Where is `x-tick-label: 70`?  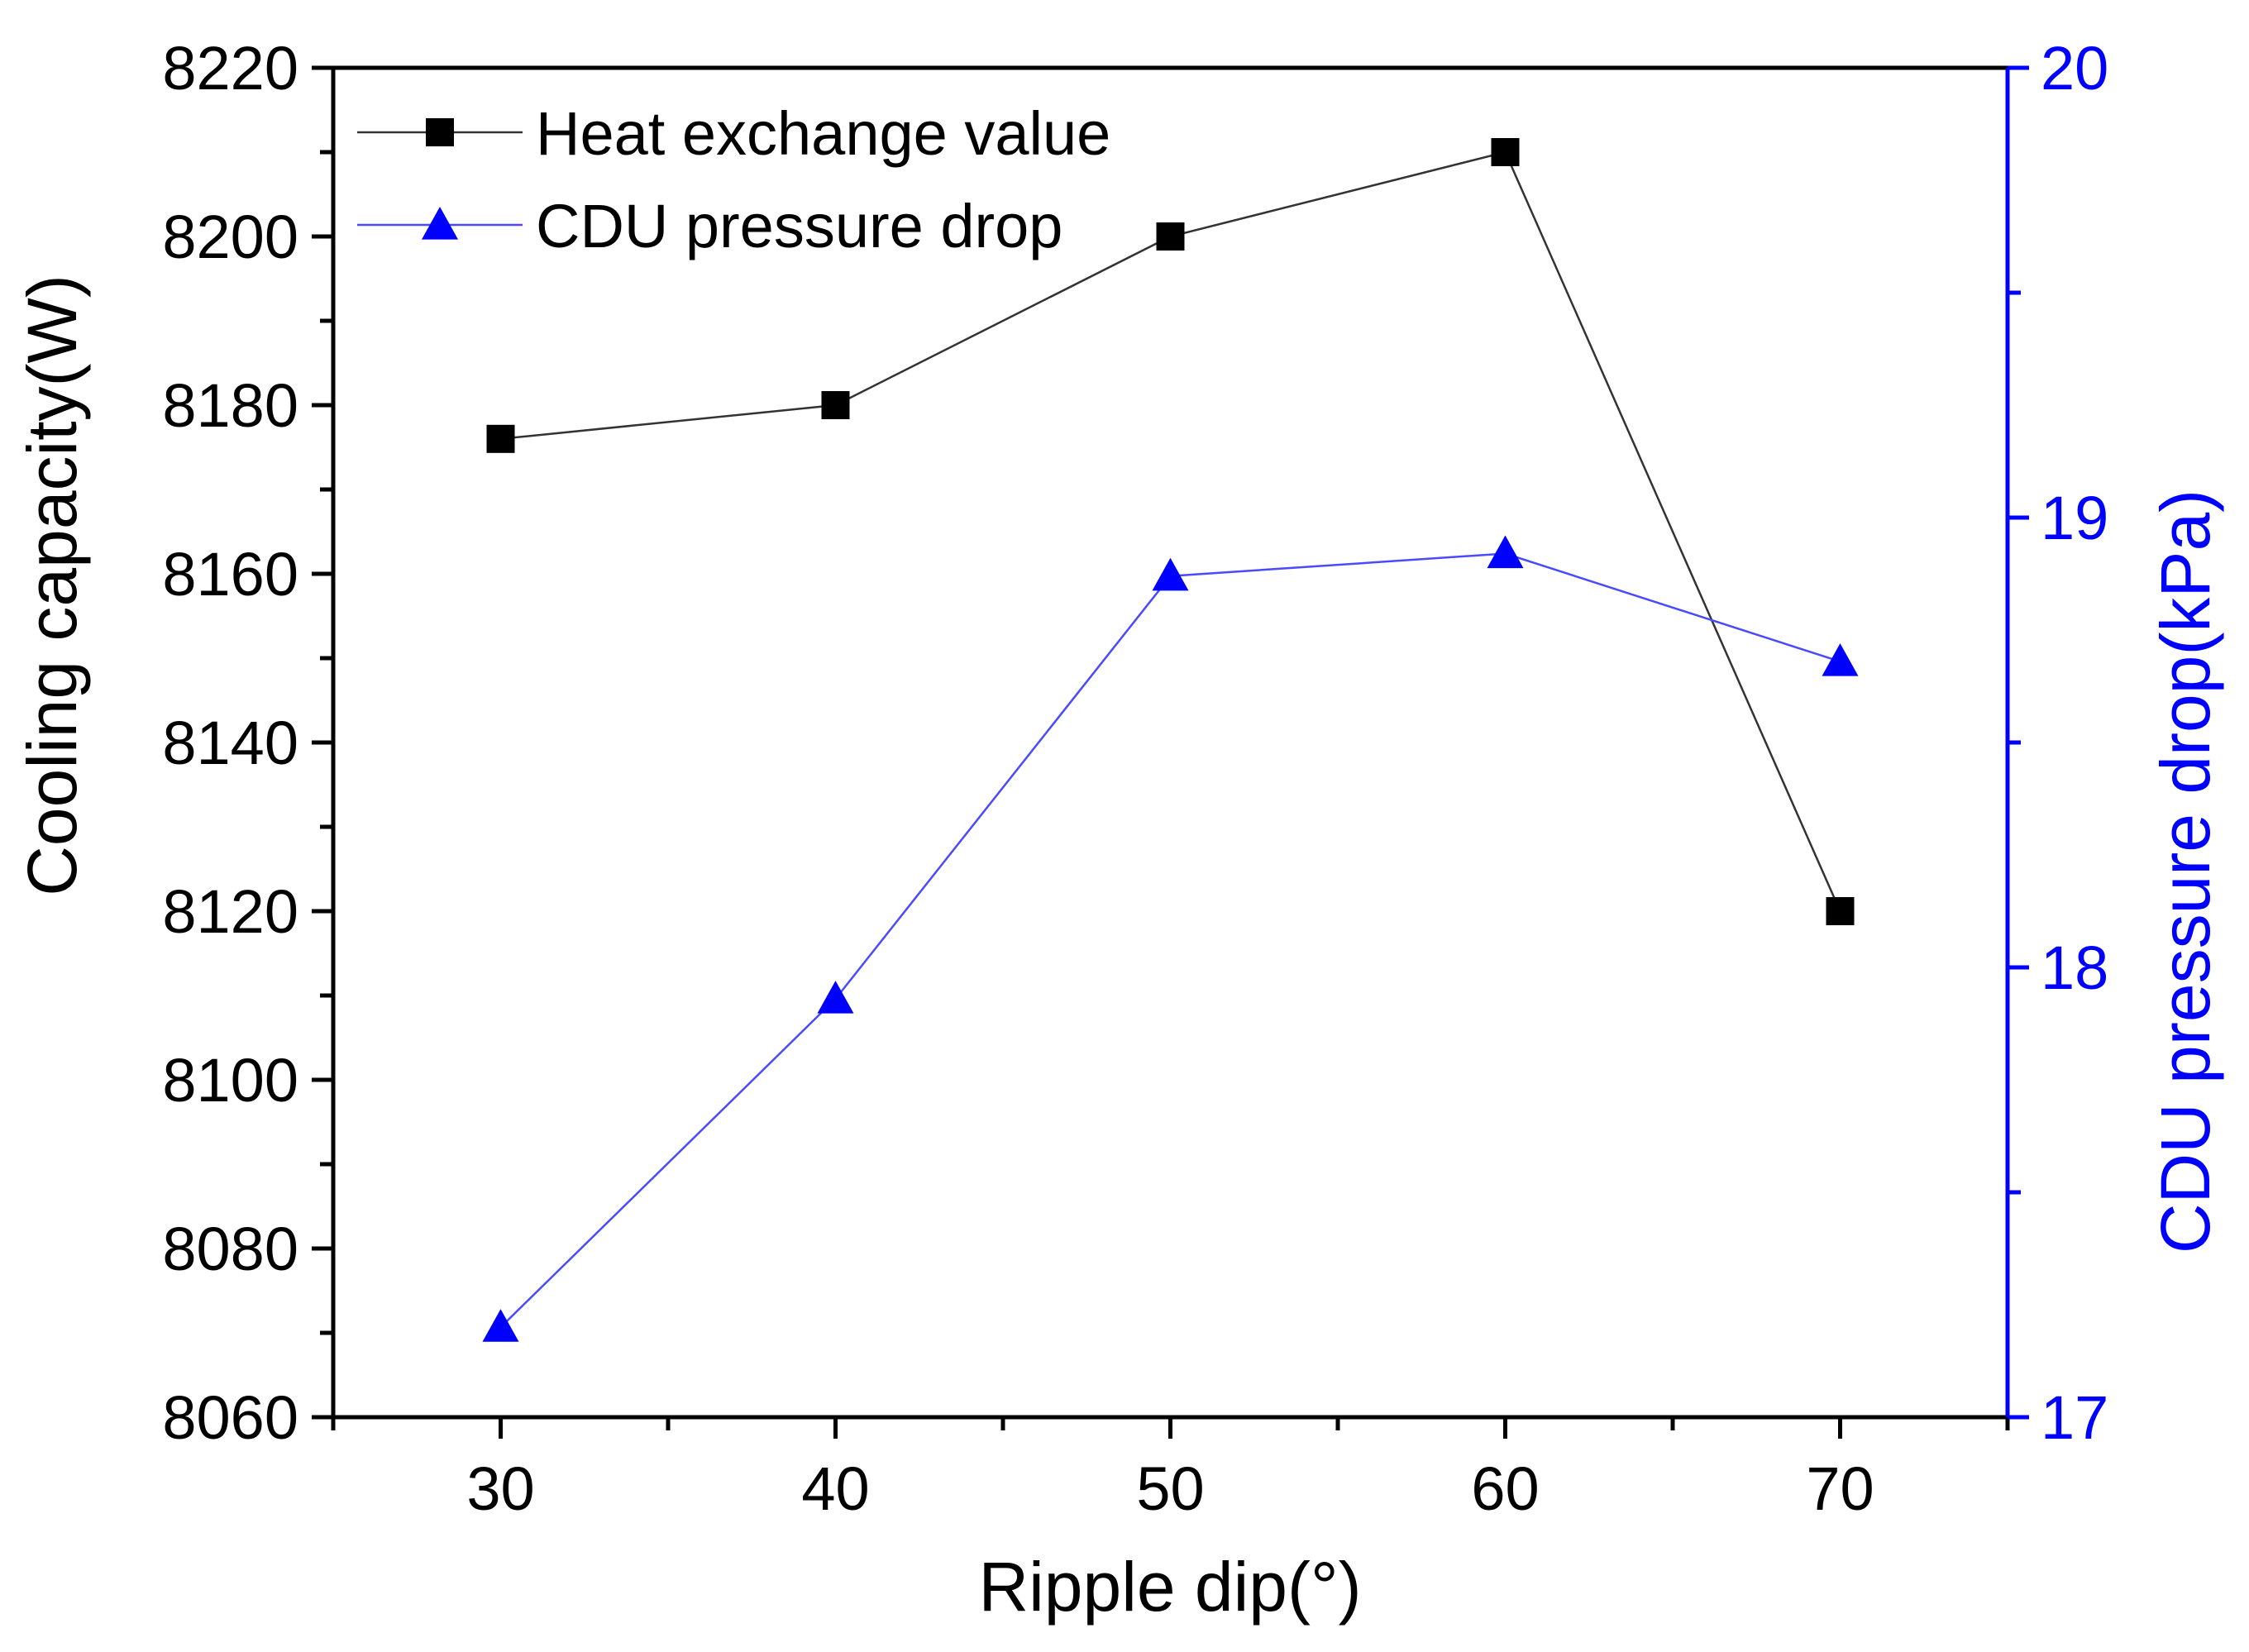
x-tick-label: 70 is located at coordinates (1840, 1489).